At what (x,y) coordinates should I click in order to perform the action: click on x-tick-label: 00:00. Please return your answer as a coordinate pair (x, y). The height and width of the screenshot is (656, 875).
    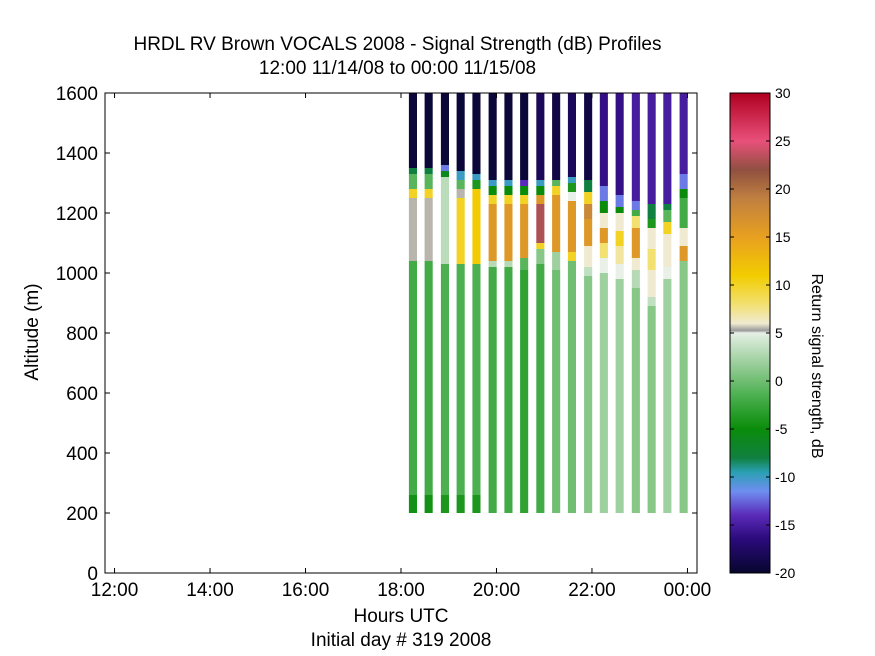
    Looking at the image, I should click on (688, 590).